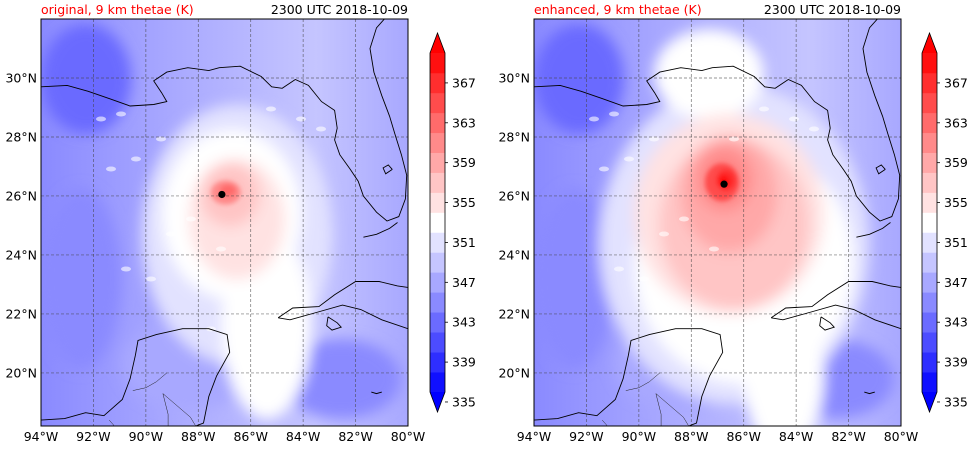 The image size is (972, 449). I want to click on colorbar-tick-label: 363, so click(464, 122).